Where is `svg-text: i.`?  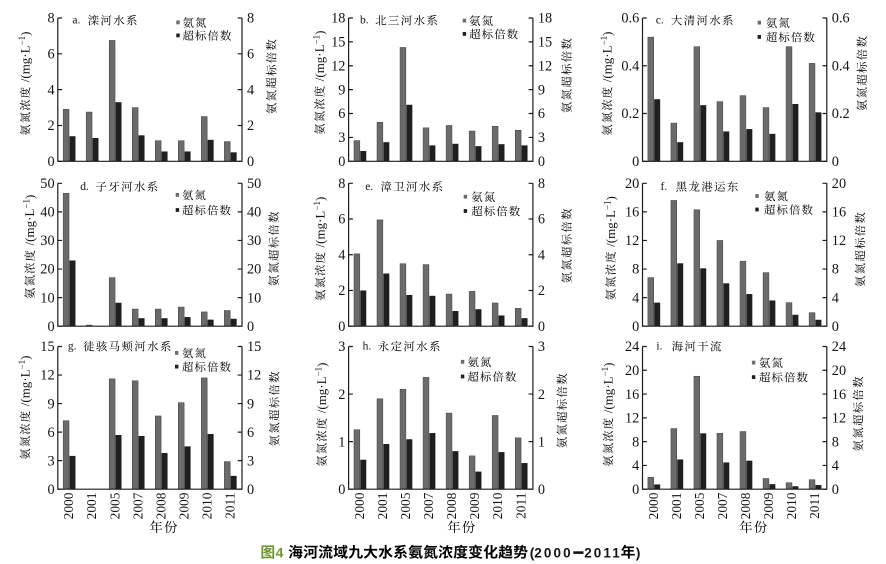
svg-text: i. is located at coordinates (659, 347).